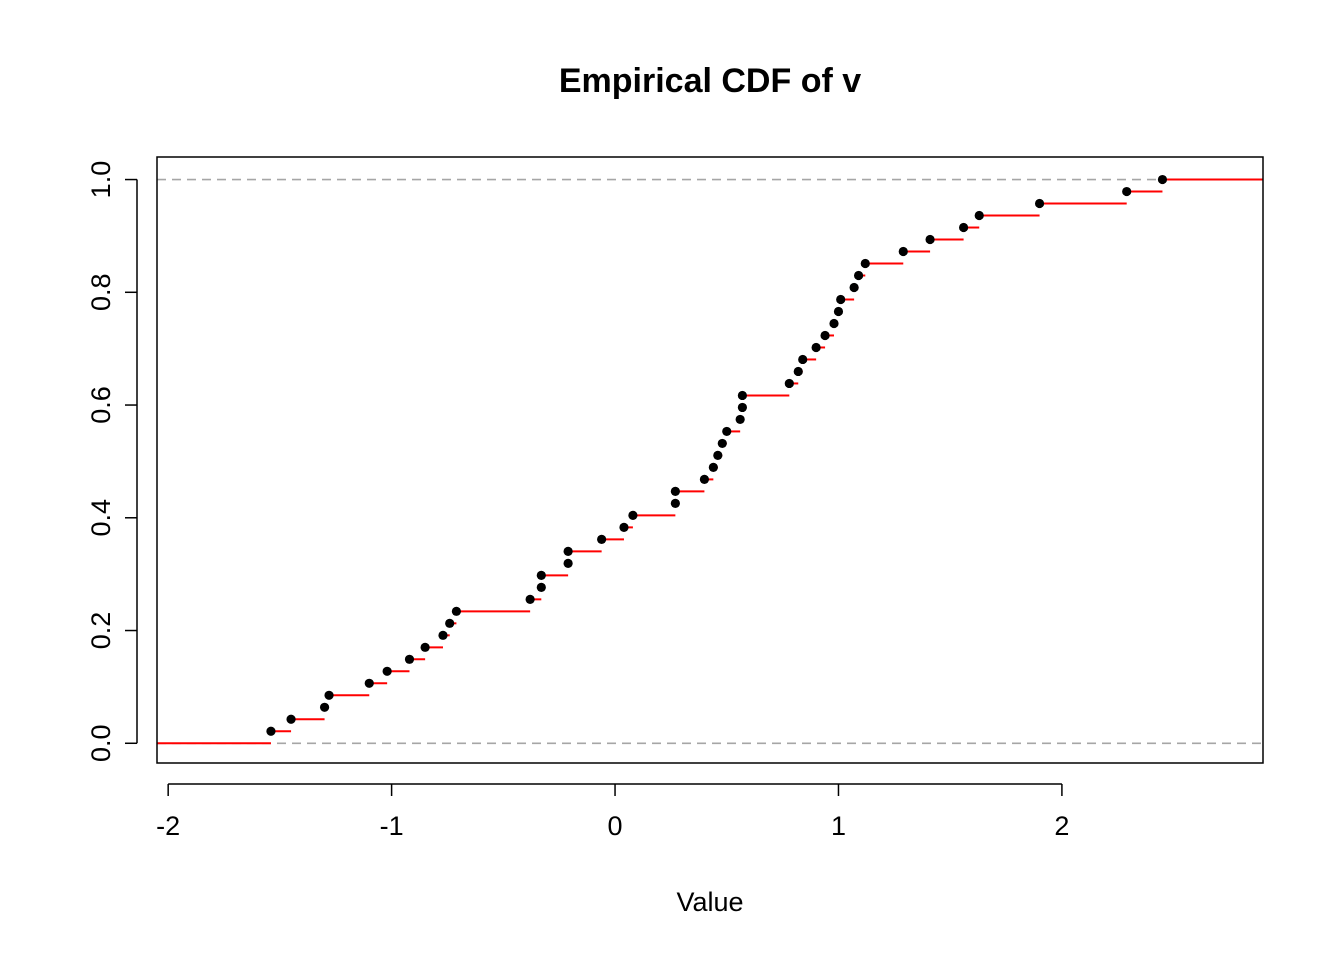  Describe the element at coordinates (112, 461) in the screenshot. I see `y-axis: 0.0 0.2 0.4 0.6 0.8 1.0` at that location.